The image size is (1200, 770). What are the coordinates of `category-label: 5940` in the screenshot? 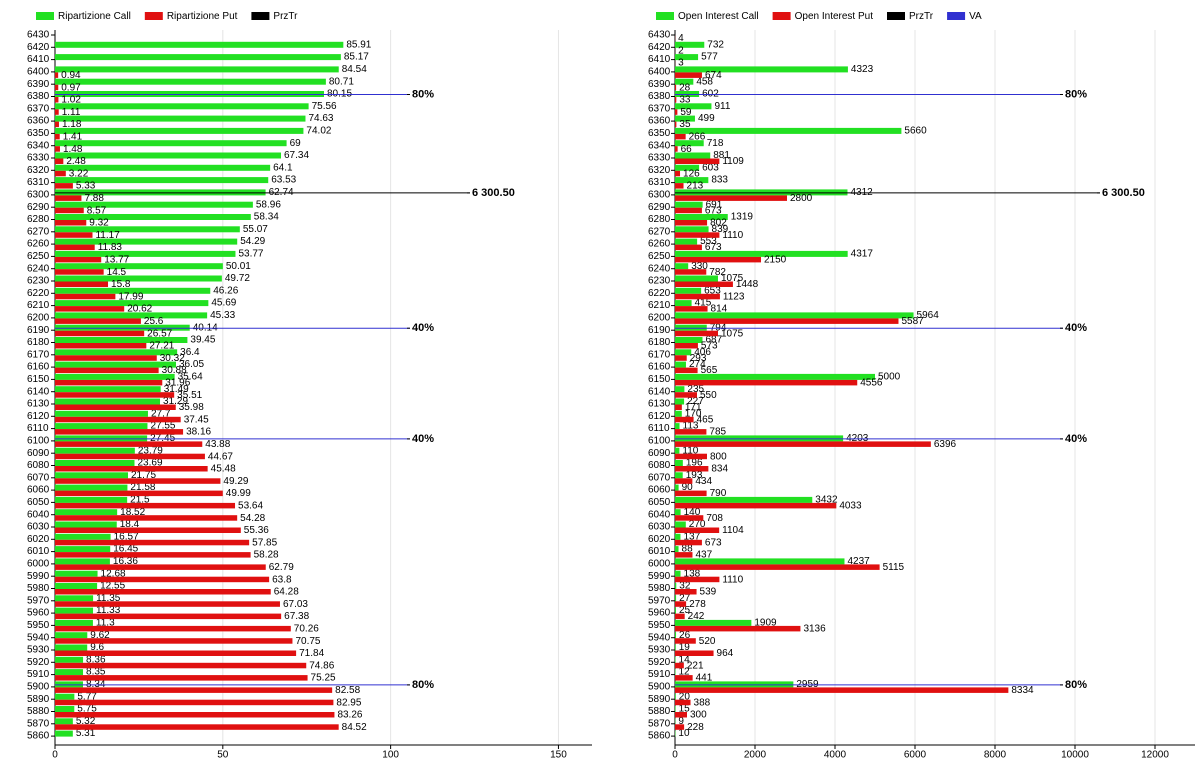 It's located at (38, 637).